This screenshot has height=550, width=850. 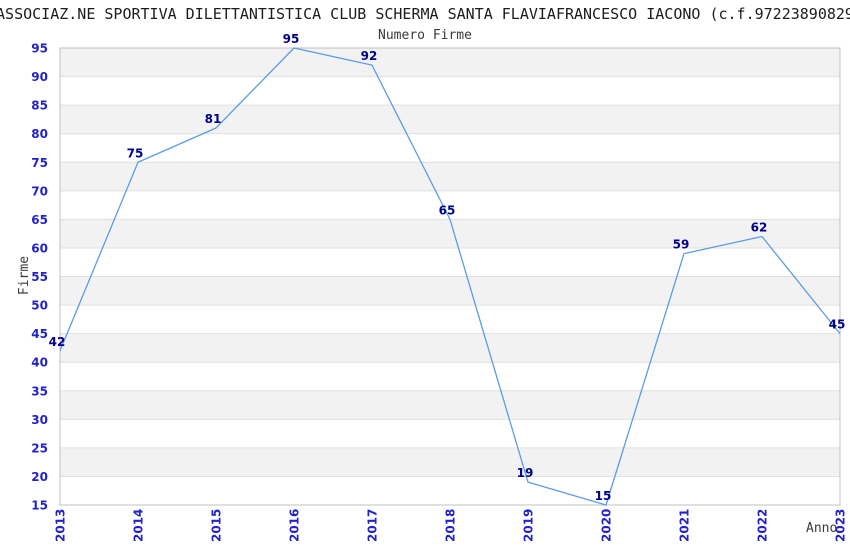 What do you see at coordinates (57, 342) in the screenshot?
I see `point-value-label: 42` at bounding box center [57, 342].